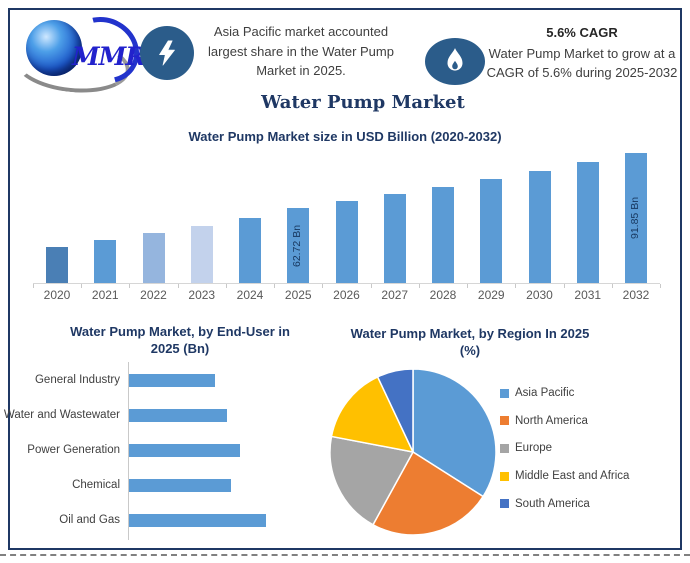 The height and width of the screenshot is (563, 690). Describe the element at coordinates (504, 476) in the screenshot. I see `legend-swatch-middle-east-and-africa` at that location.